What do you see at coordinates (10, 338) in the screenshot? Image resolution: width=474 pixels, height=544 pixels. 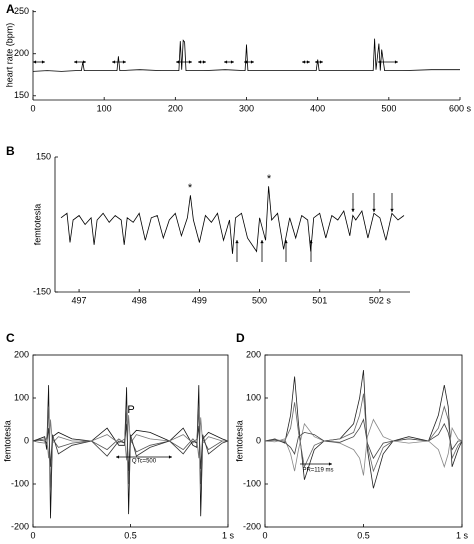 I see `panel-label: C` at bounding box center [10, 338].